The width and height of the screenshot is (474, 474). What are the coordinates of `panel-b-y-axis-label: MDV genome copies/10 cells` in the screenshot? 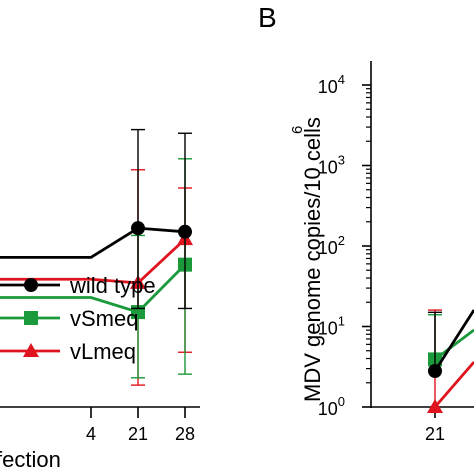 It's located at (312, 259).